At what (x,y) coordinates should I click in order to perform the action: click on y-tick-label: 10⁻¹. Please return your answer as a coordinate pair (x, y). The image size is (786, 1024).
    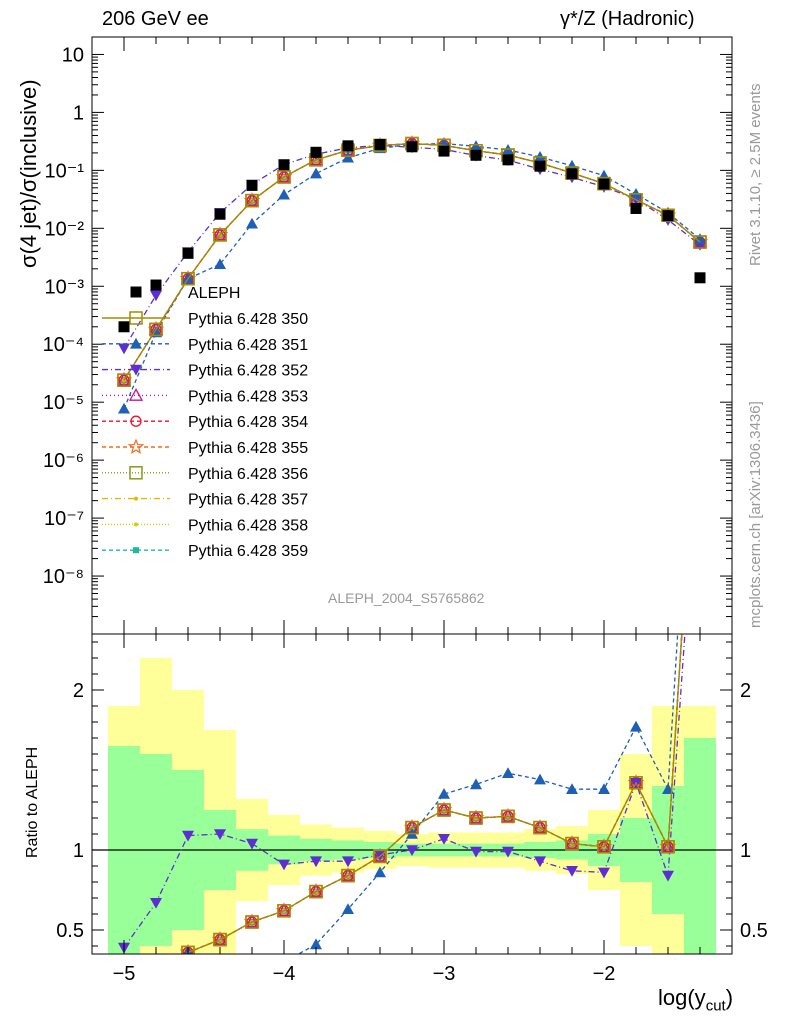
    Looking at the image, I should click on (65, 171).